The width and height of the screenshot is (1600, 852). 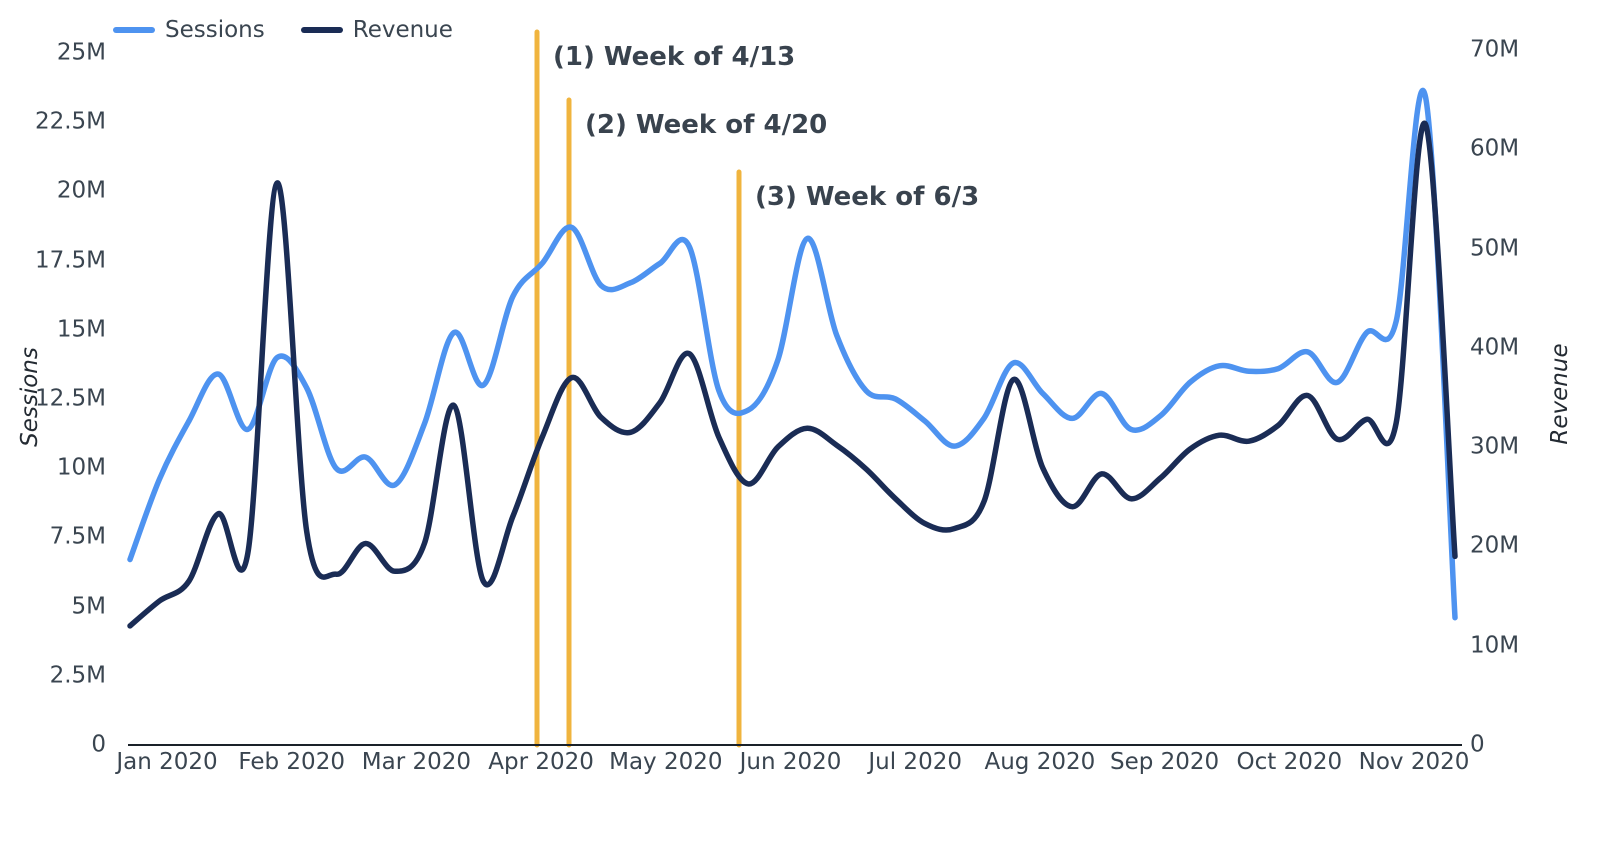 I want to click on x-tick-label: Jul 2020, so click(x=915, y=762).